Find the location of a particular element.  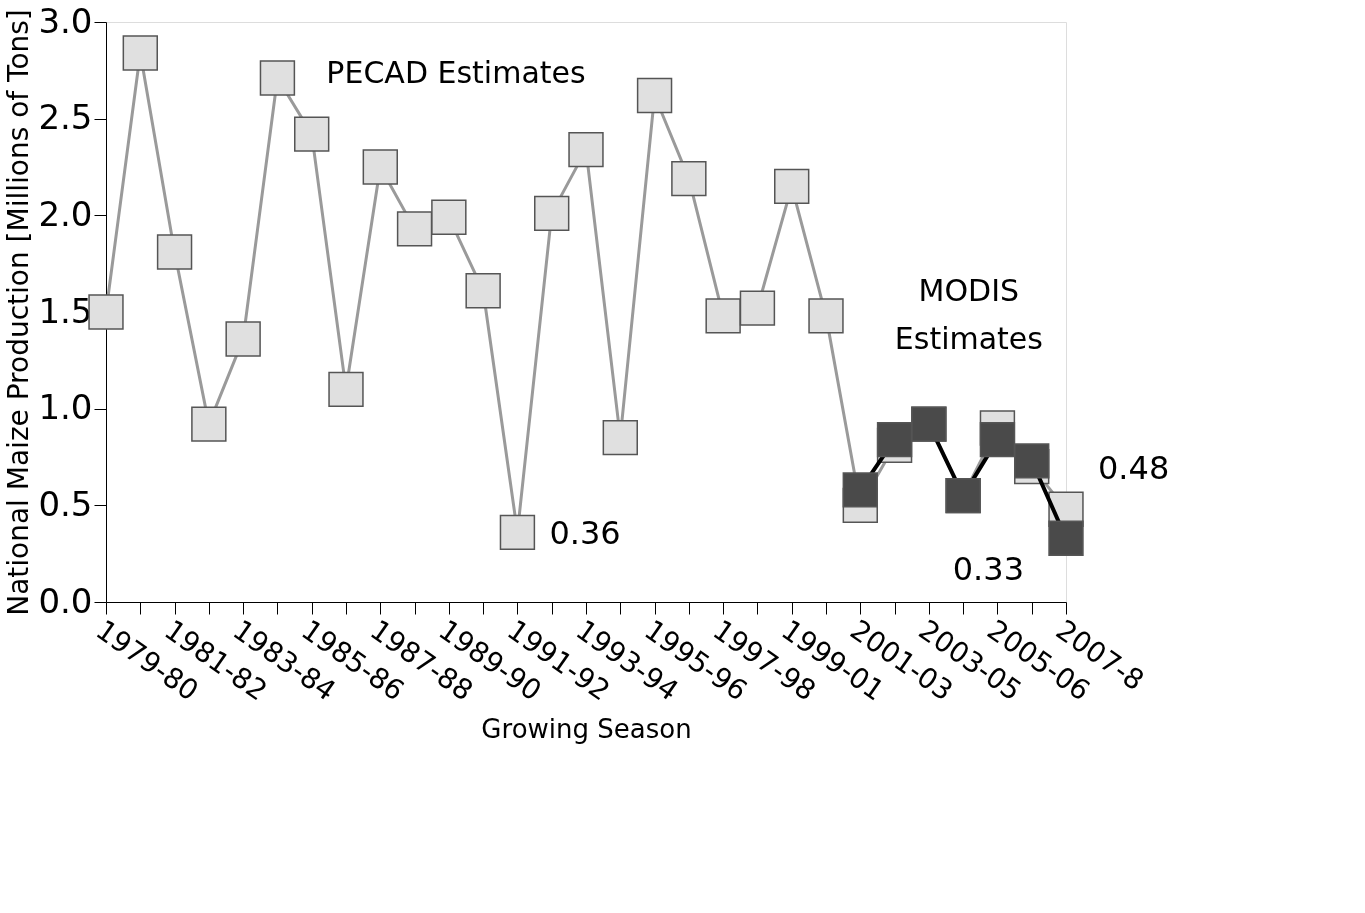

data-label: 0.36 is located at coordinates (585, 533).